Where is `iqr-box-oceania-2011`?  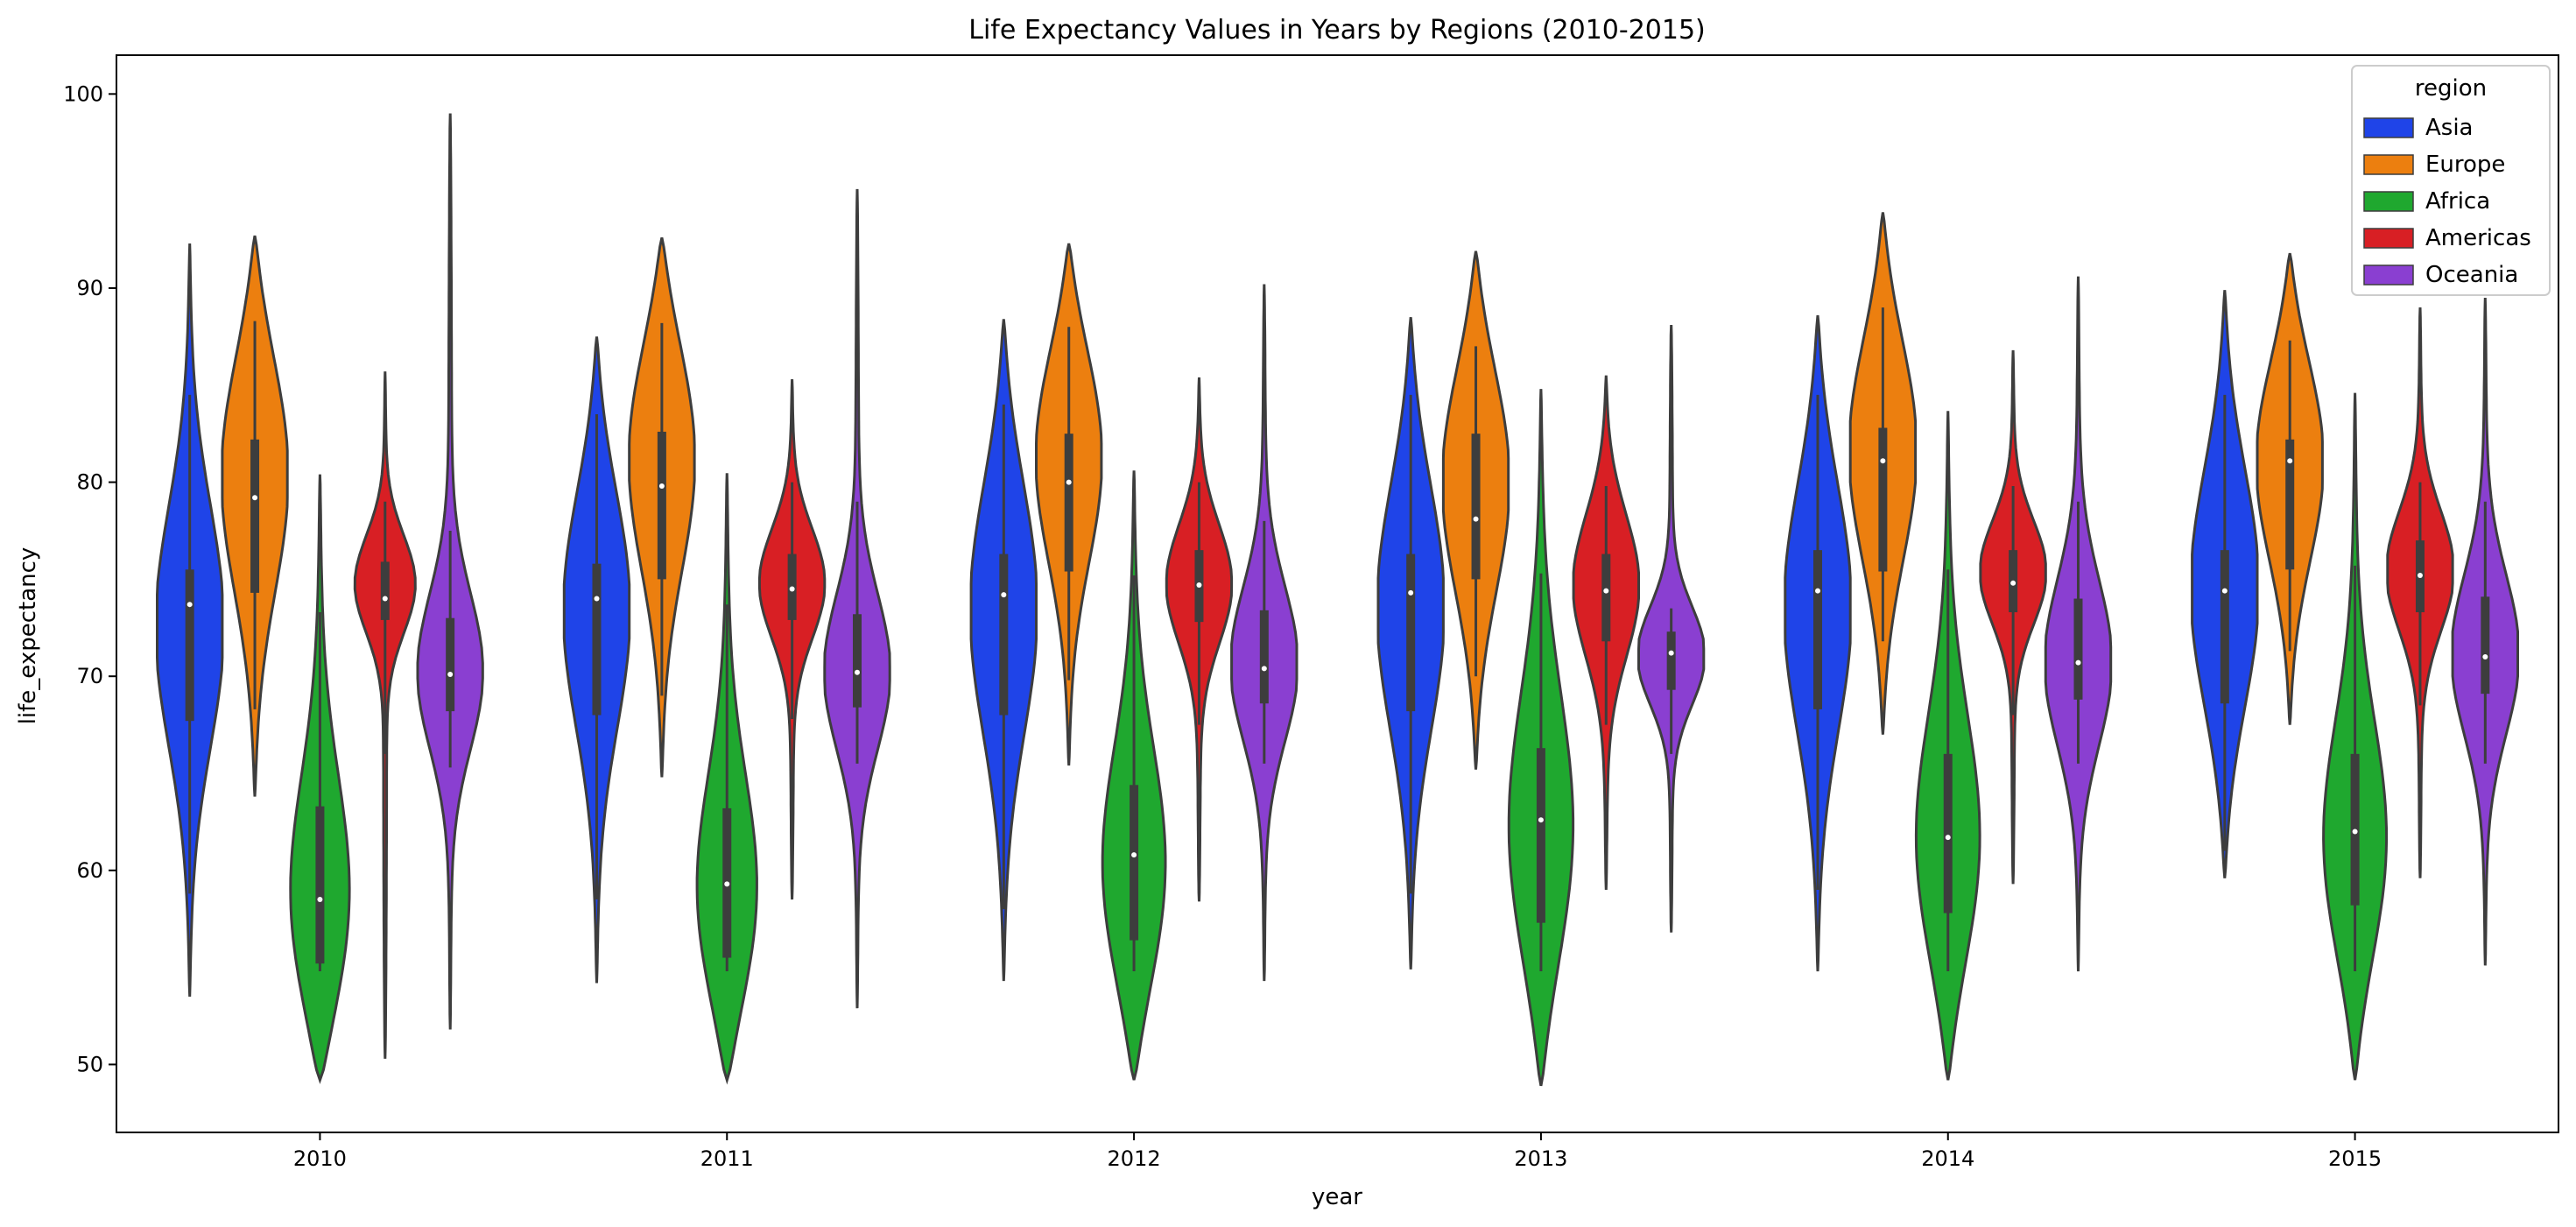
iqr-box-oceania-2011 is located at coordinates (857, 661).